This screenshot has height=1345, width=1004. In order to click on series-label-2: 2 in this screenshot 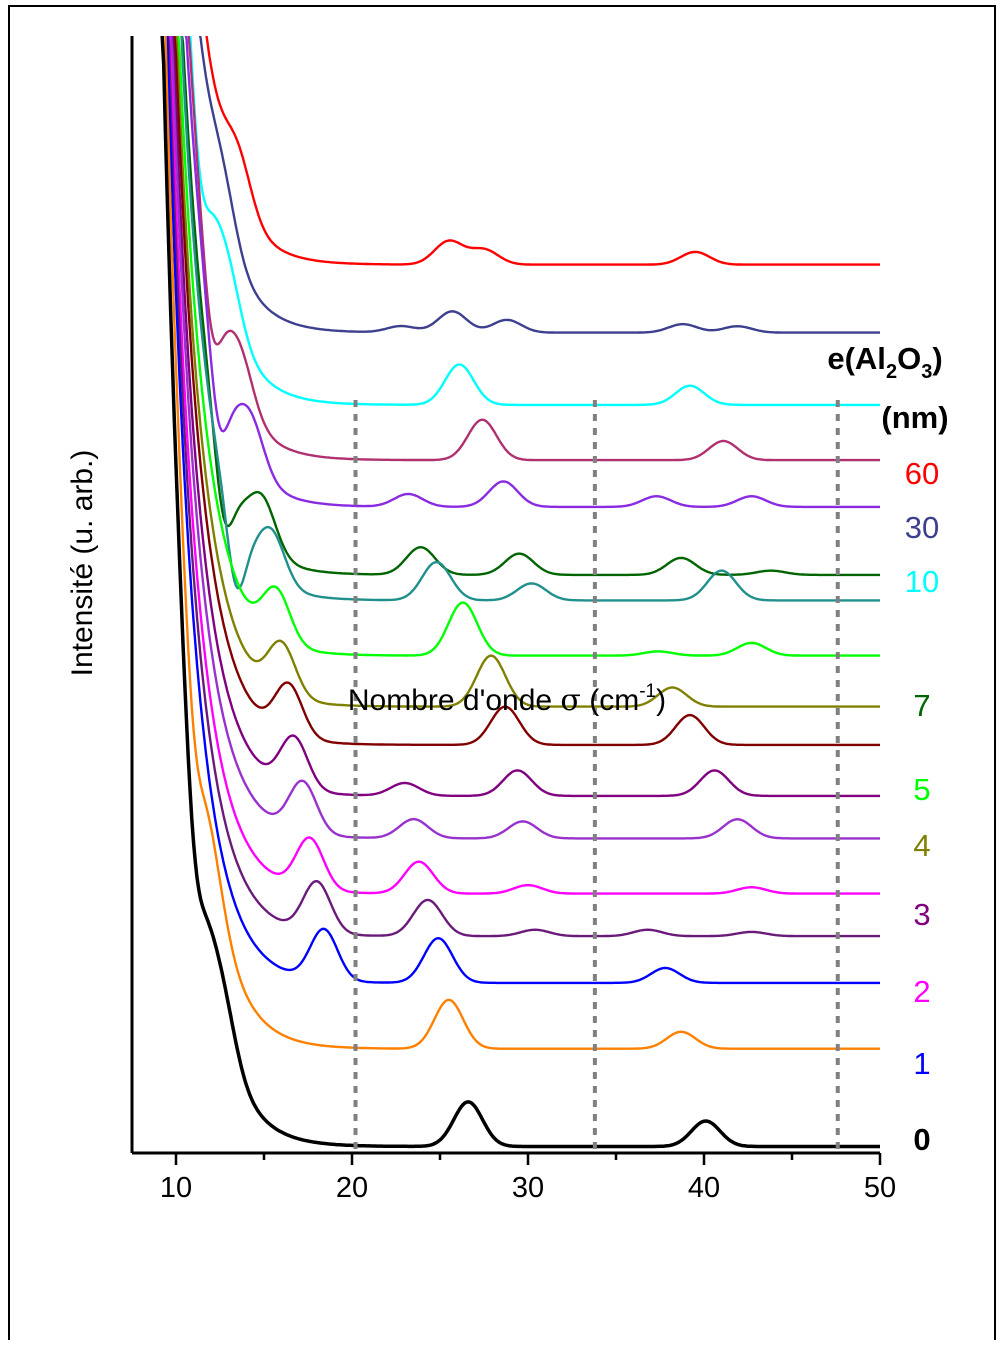, I will do `click(921, 991)`.